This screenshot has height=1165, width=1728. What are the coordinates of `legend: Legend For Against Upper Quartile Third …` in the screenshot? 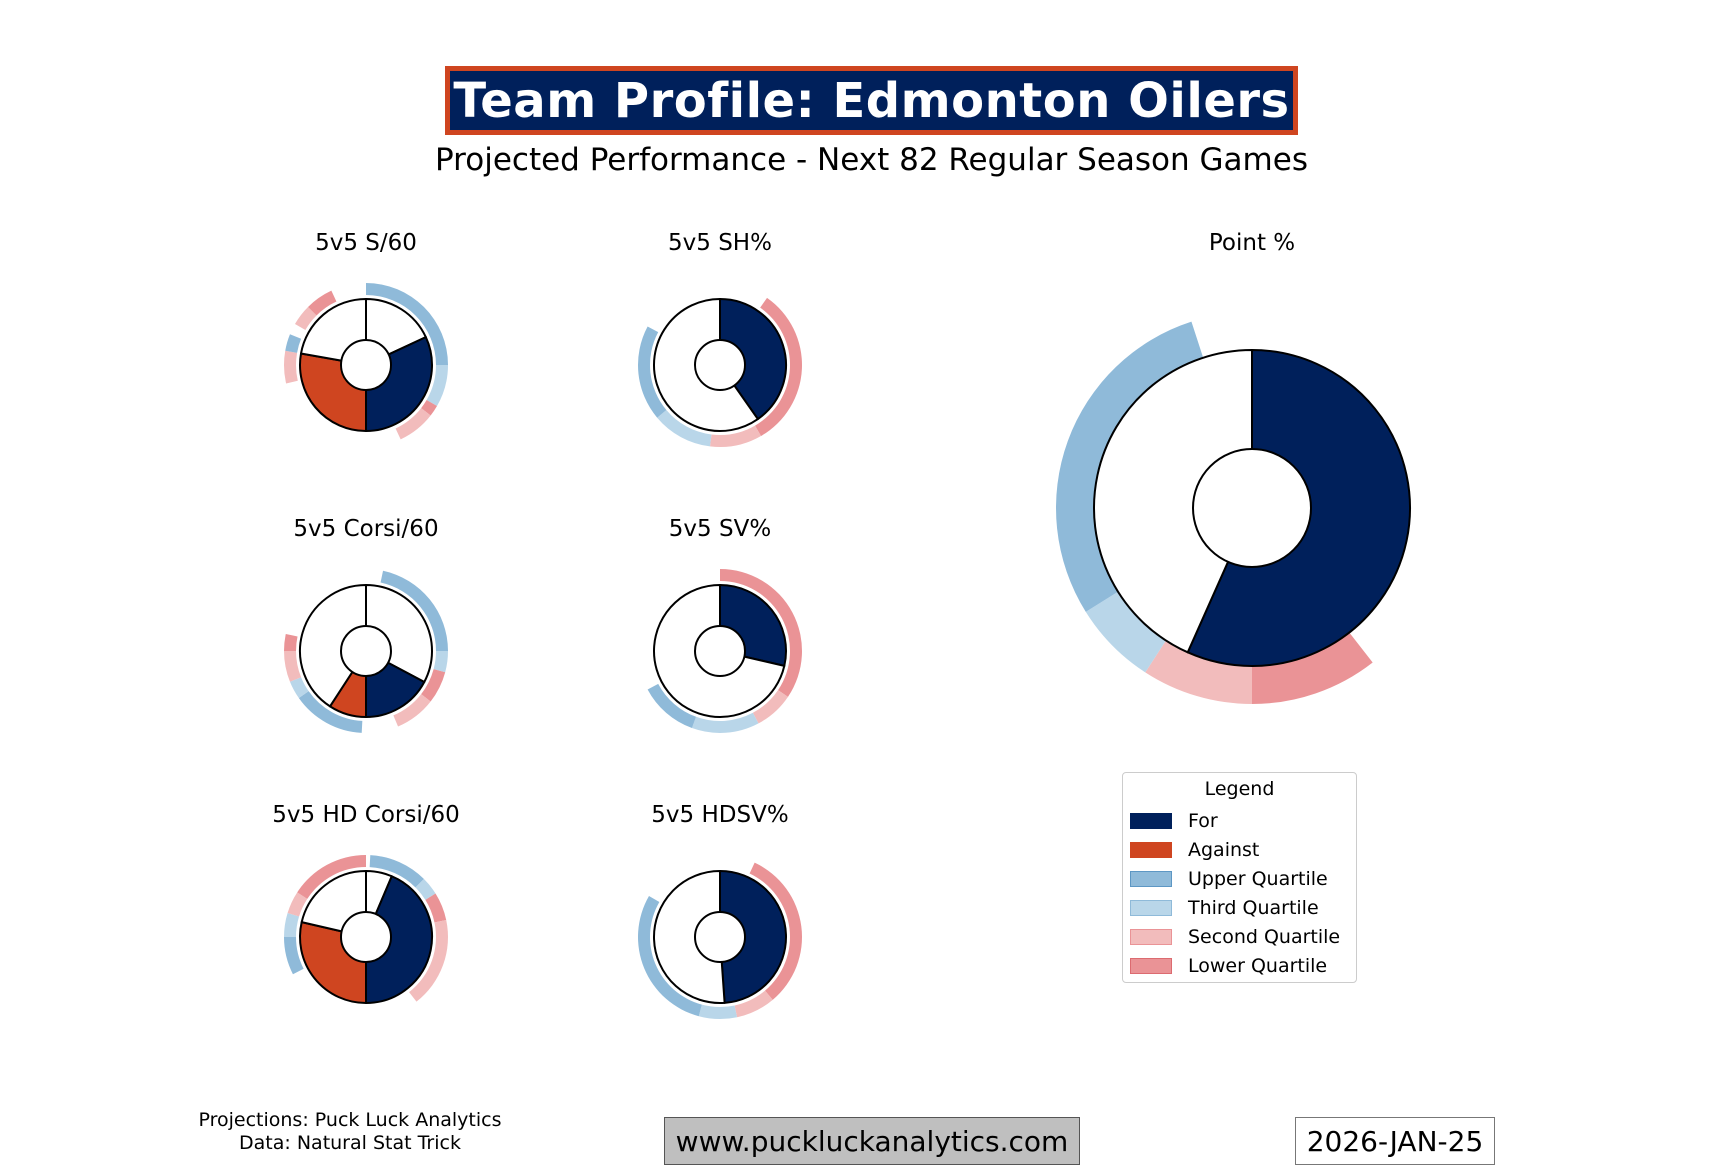 It's located at (1239, 877).